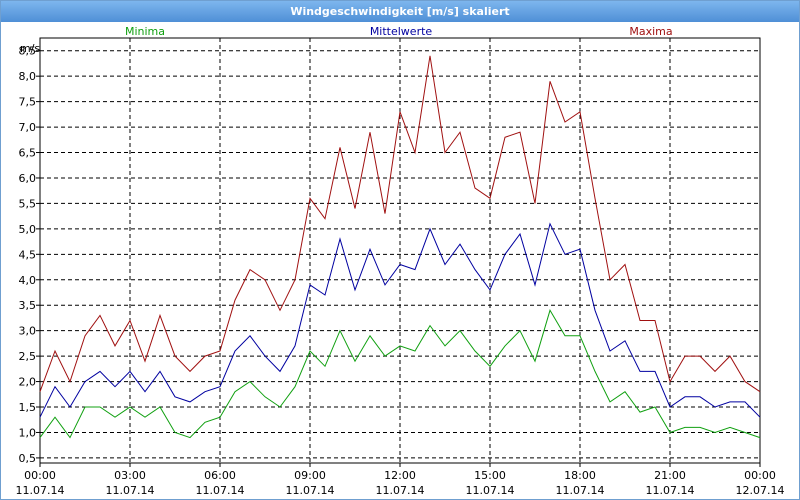 The image size is (800, 500). Describe the element at coordinates (670, 475) in the screenshot. I see `x-tick-time-label: 21:00` at that location.